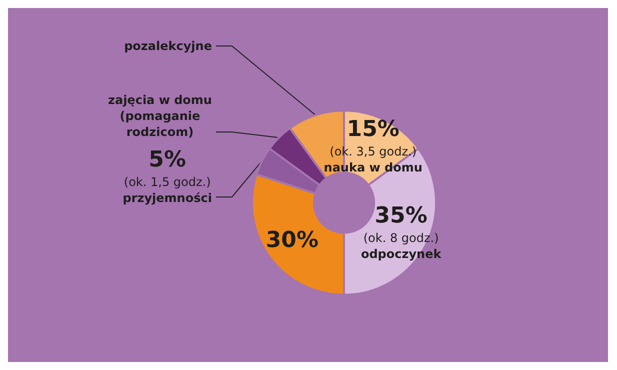  What do you see at coordinates (401, 237) in the screenshot?
I see `text: (ok. 8 godz.)` at bounding box center [401, 237].